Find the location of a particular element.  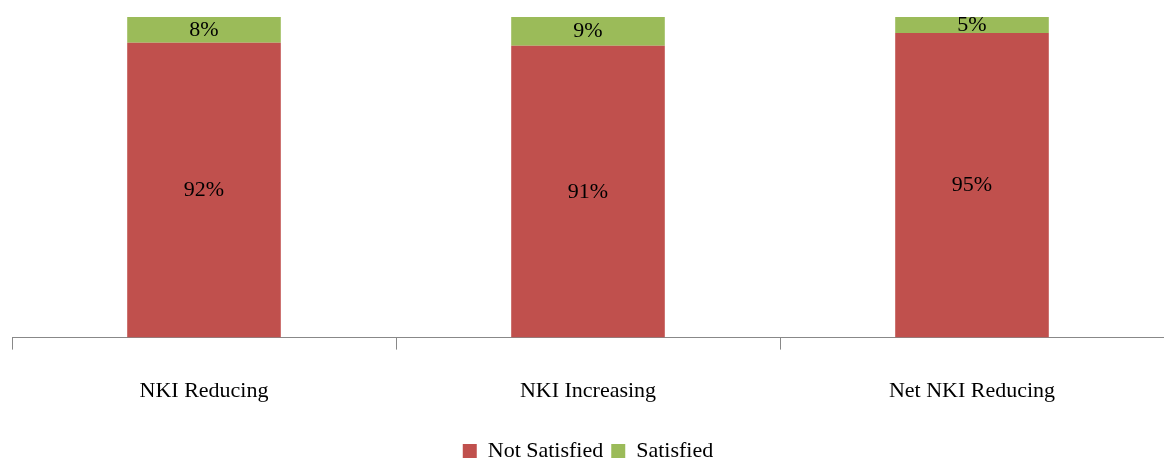

x-tick-label: NKI Increasing is located at coordinates (588, 389).